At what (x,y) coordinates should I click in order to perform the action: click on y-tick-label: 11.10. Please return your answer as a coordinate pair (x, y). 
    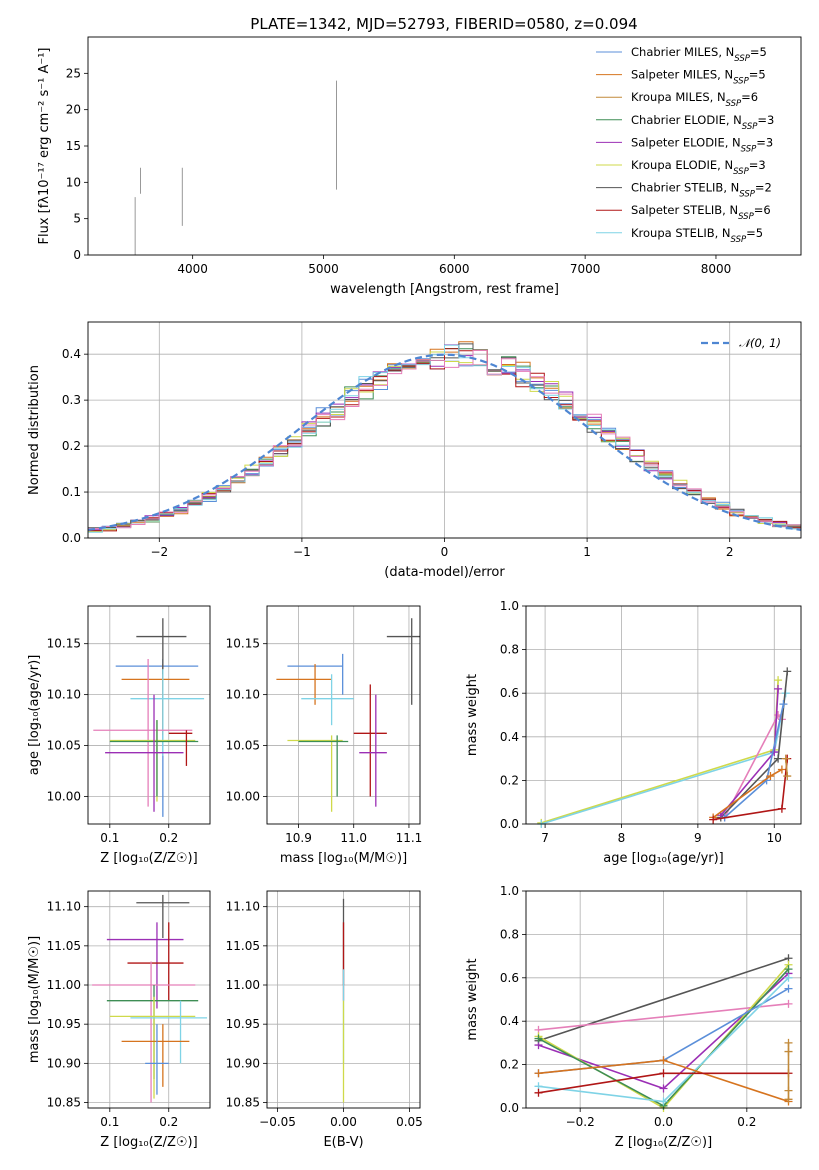
    Looking at the image, I should click on (243, 907).